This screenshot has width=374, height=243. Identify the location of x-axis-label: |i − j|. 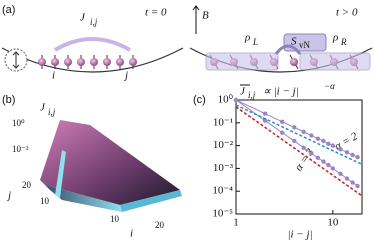
(299, 235).